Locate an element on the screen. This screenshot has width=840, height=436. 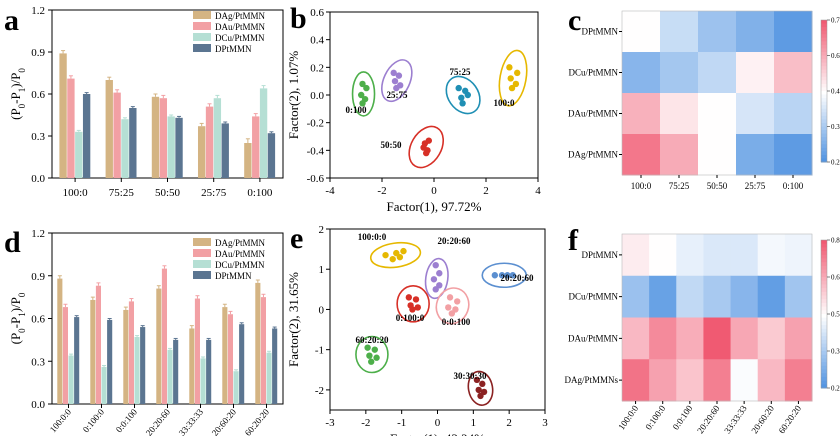
group-label: 20:20:60 is located at coordinates (454, 241).